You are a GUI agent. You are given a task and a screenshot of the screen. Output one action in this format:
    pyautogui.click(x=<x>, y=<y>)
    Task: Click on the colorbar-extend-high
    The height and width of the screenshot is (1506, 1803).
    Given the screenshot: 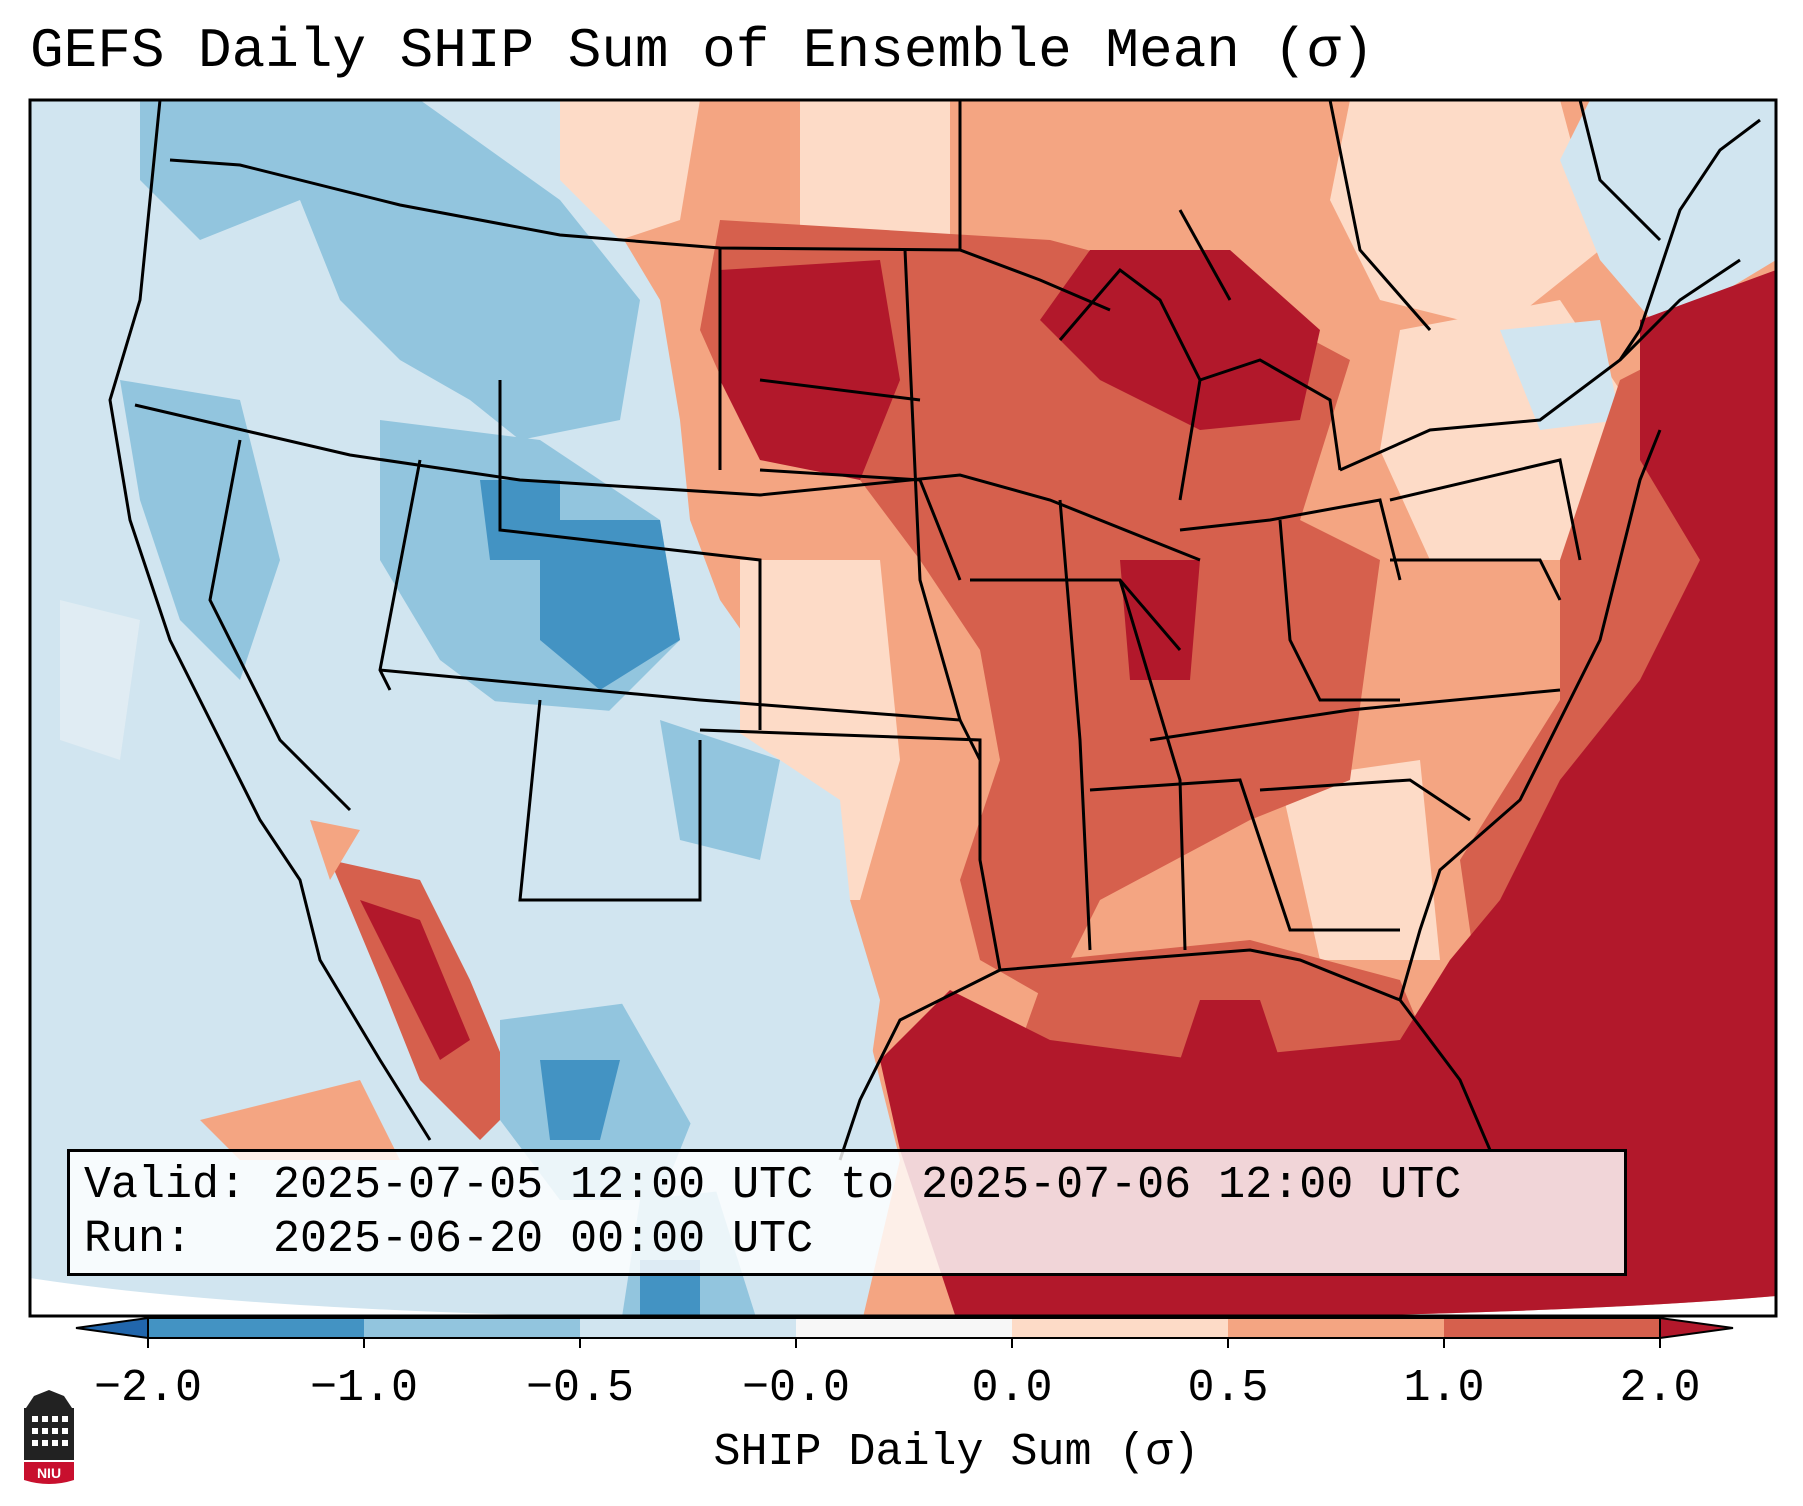 What is the action you would take?
    pyautogui.click(x=1696, y=1328)
    